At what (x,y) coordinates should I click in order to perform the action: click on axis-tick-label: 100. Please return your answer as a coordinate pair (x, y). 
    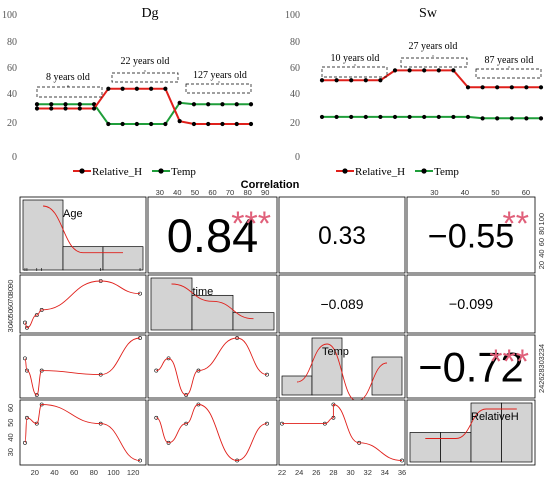
    Looking at the image, I should click on (113, 472).